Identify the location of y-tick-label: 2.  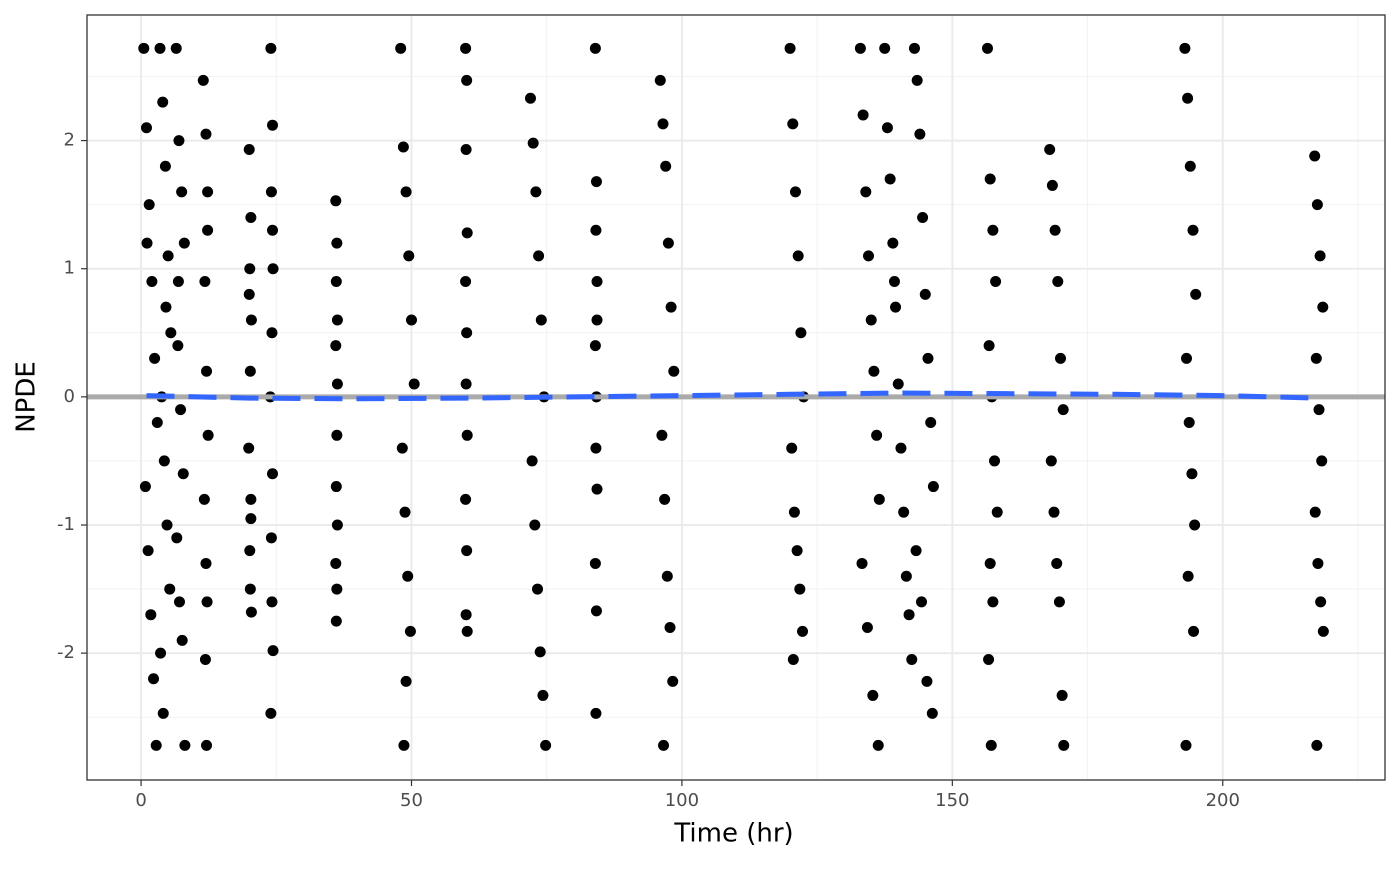
(69, 140).